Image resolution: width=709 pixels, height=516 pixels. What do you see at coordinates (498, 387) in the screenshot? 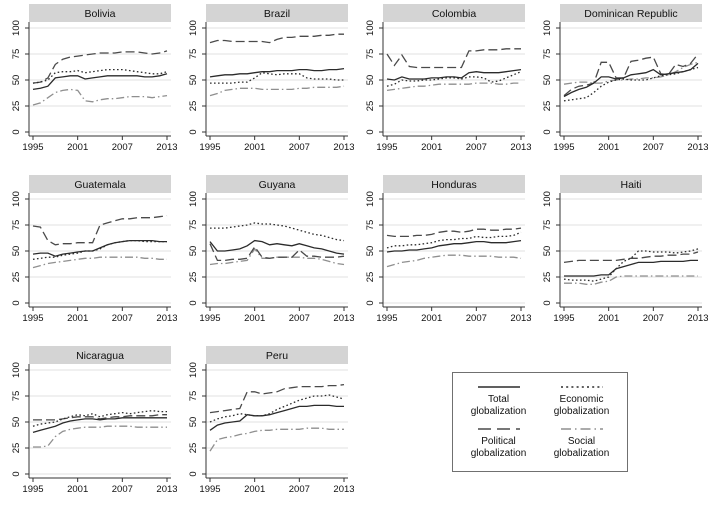
I see `total-line-sample` at bounding box center [498, 387].